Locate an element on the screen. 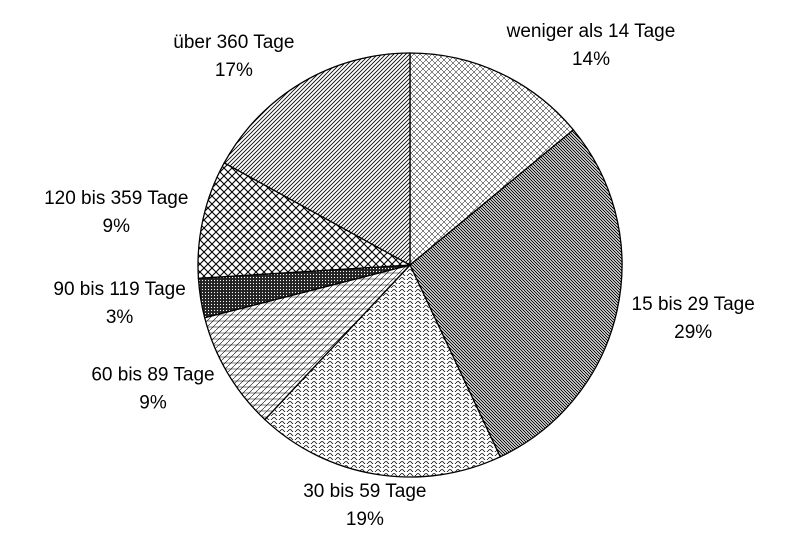 The width and height of the screenshot is (788, 552). slice-label: weniger als 14 Tage is located at coordinates (591, 31).